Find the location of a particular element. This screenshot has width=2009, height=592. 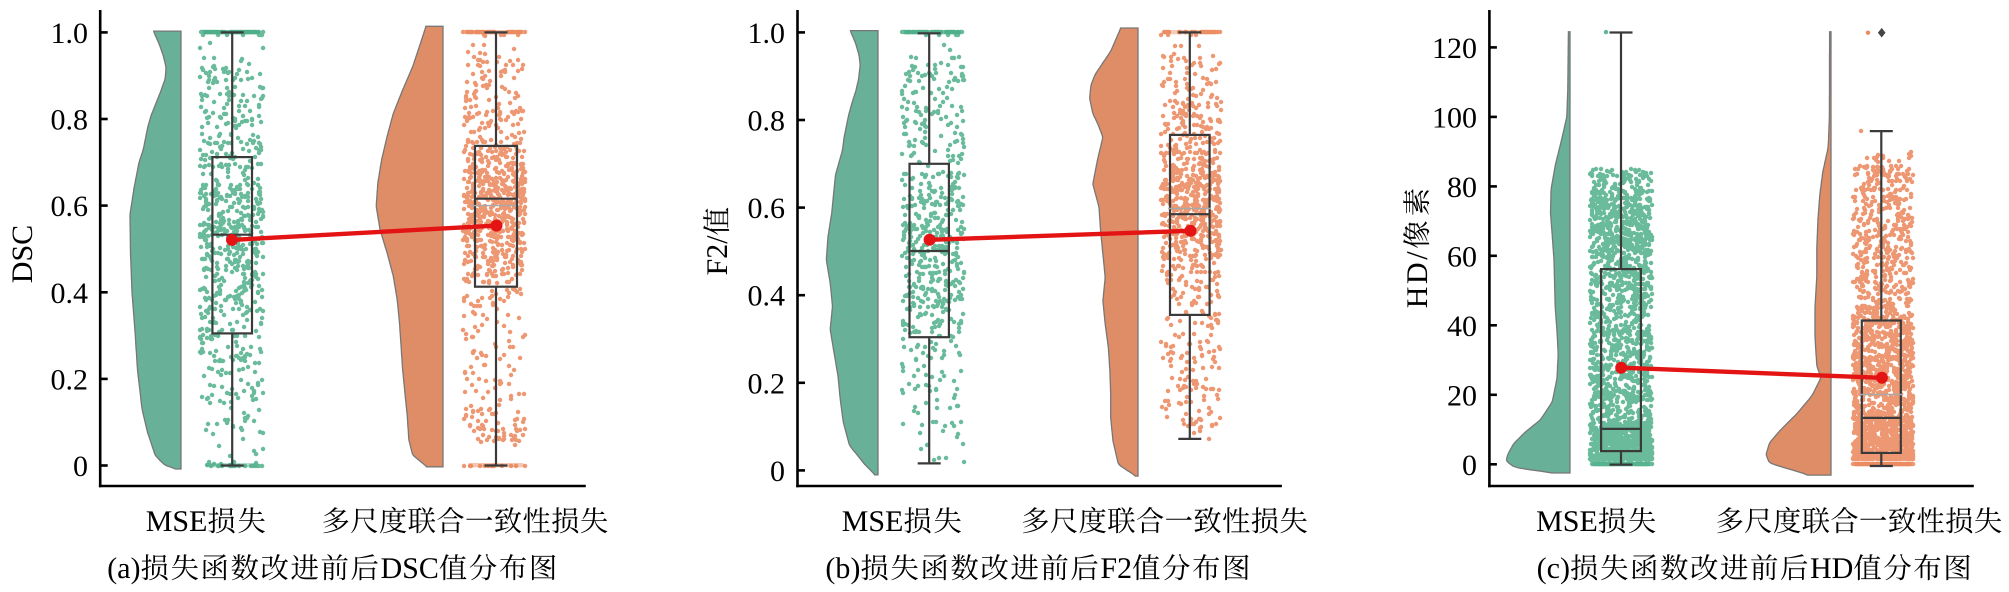

svg-text: DSC is located at coordinates (22, 254).